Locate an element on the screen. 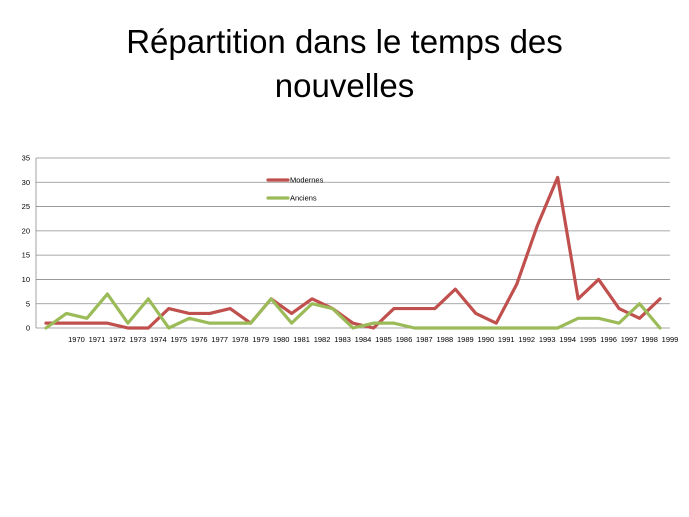 The height and width of the screenshot is (517, 689). x-tick-label-1981: 1981 is located at coordinates (301, 339).